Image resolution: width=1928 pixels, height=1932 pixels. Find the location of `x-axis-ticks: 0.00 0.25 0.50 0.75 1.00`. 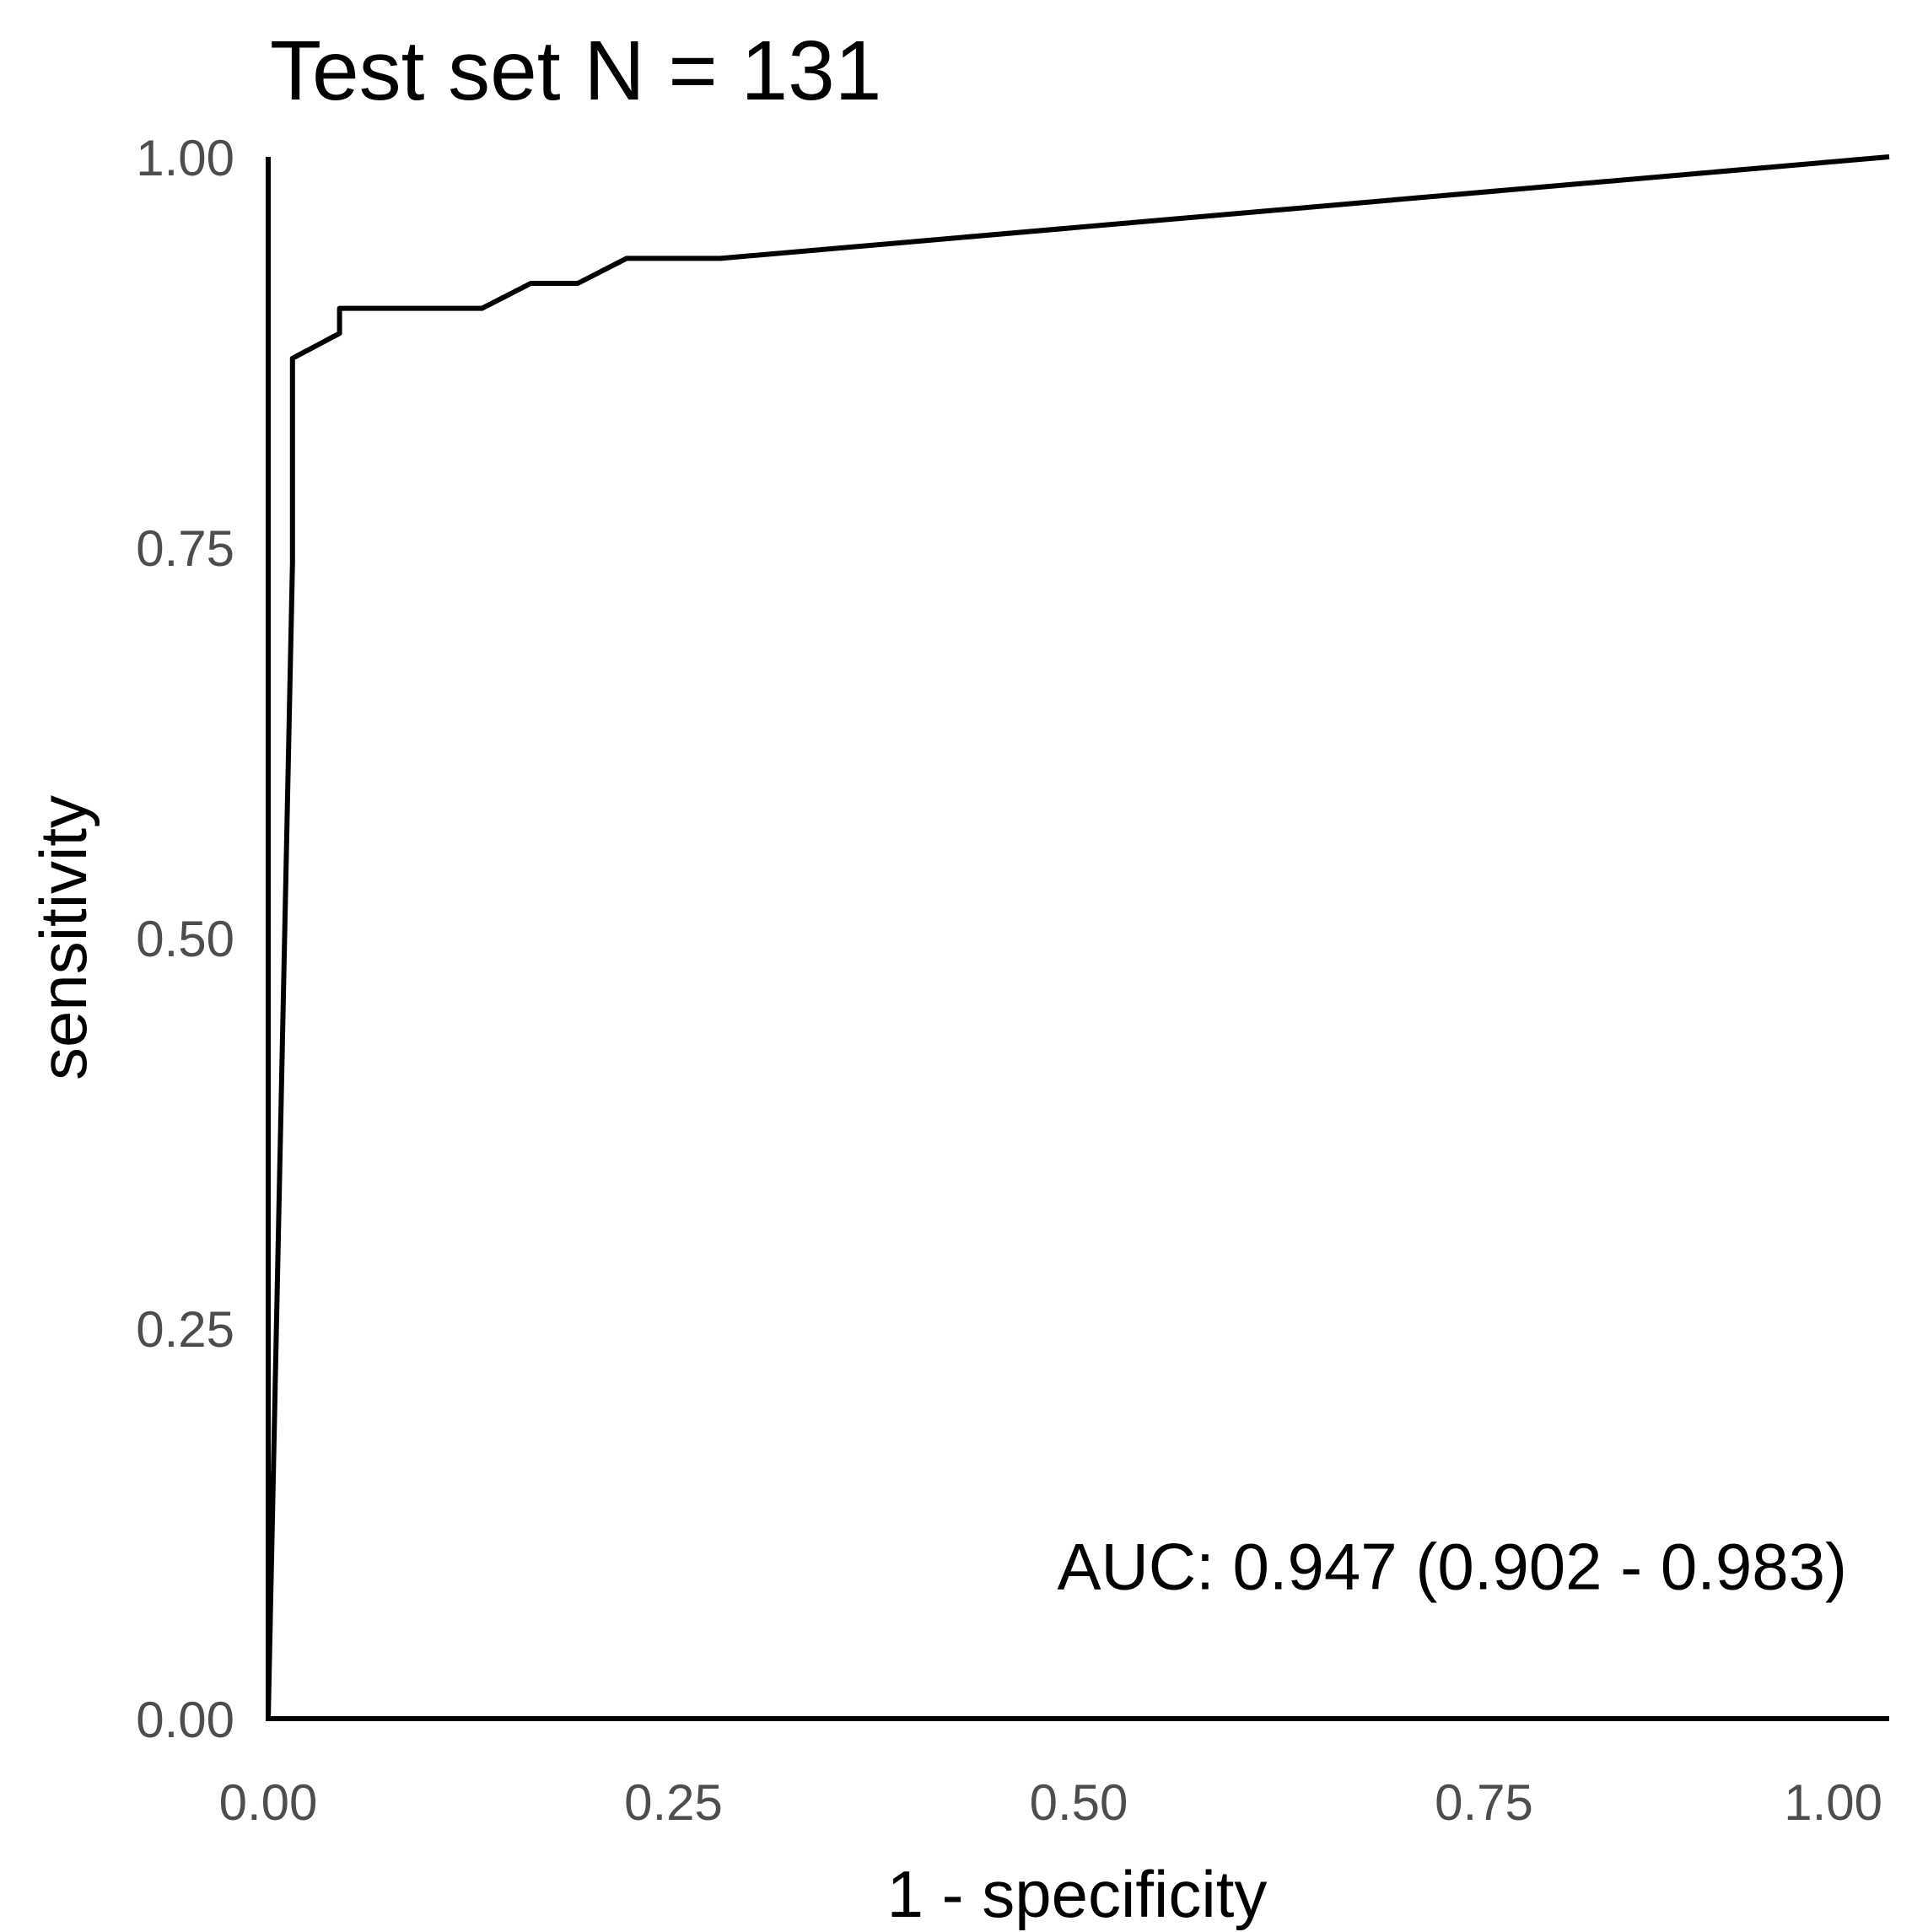

x-axis-ticks: 0.00 0.25 0.50 0.75 1.00 is located at coordinates (1050, 1802).